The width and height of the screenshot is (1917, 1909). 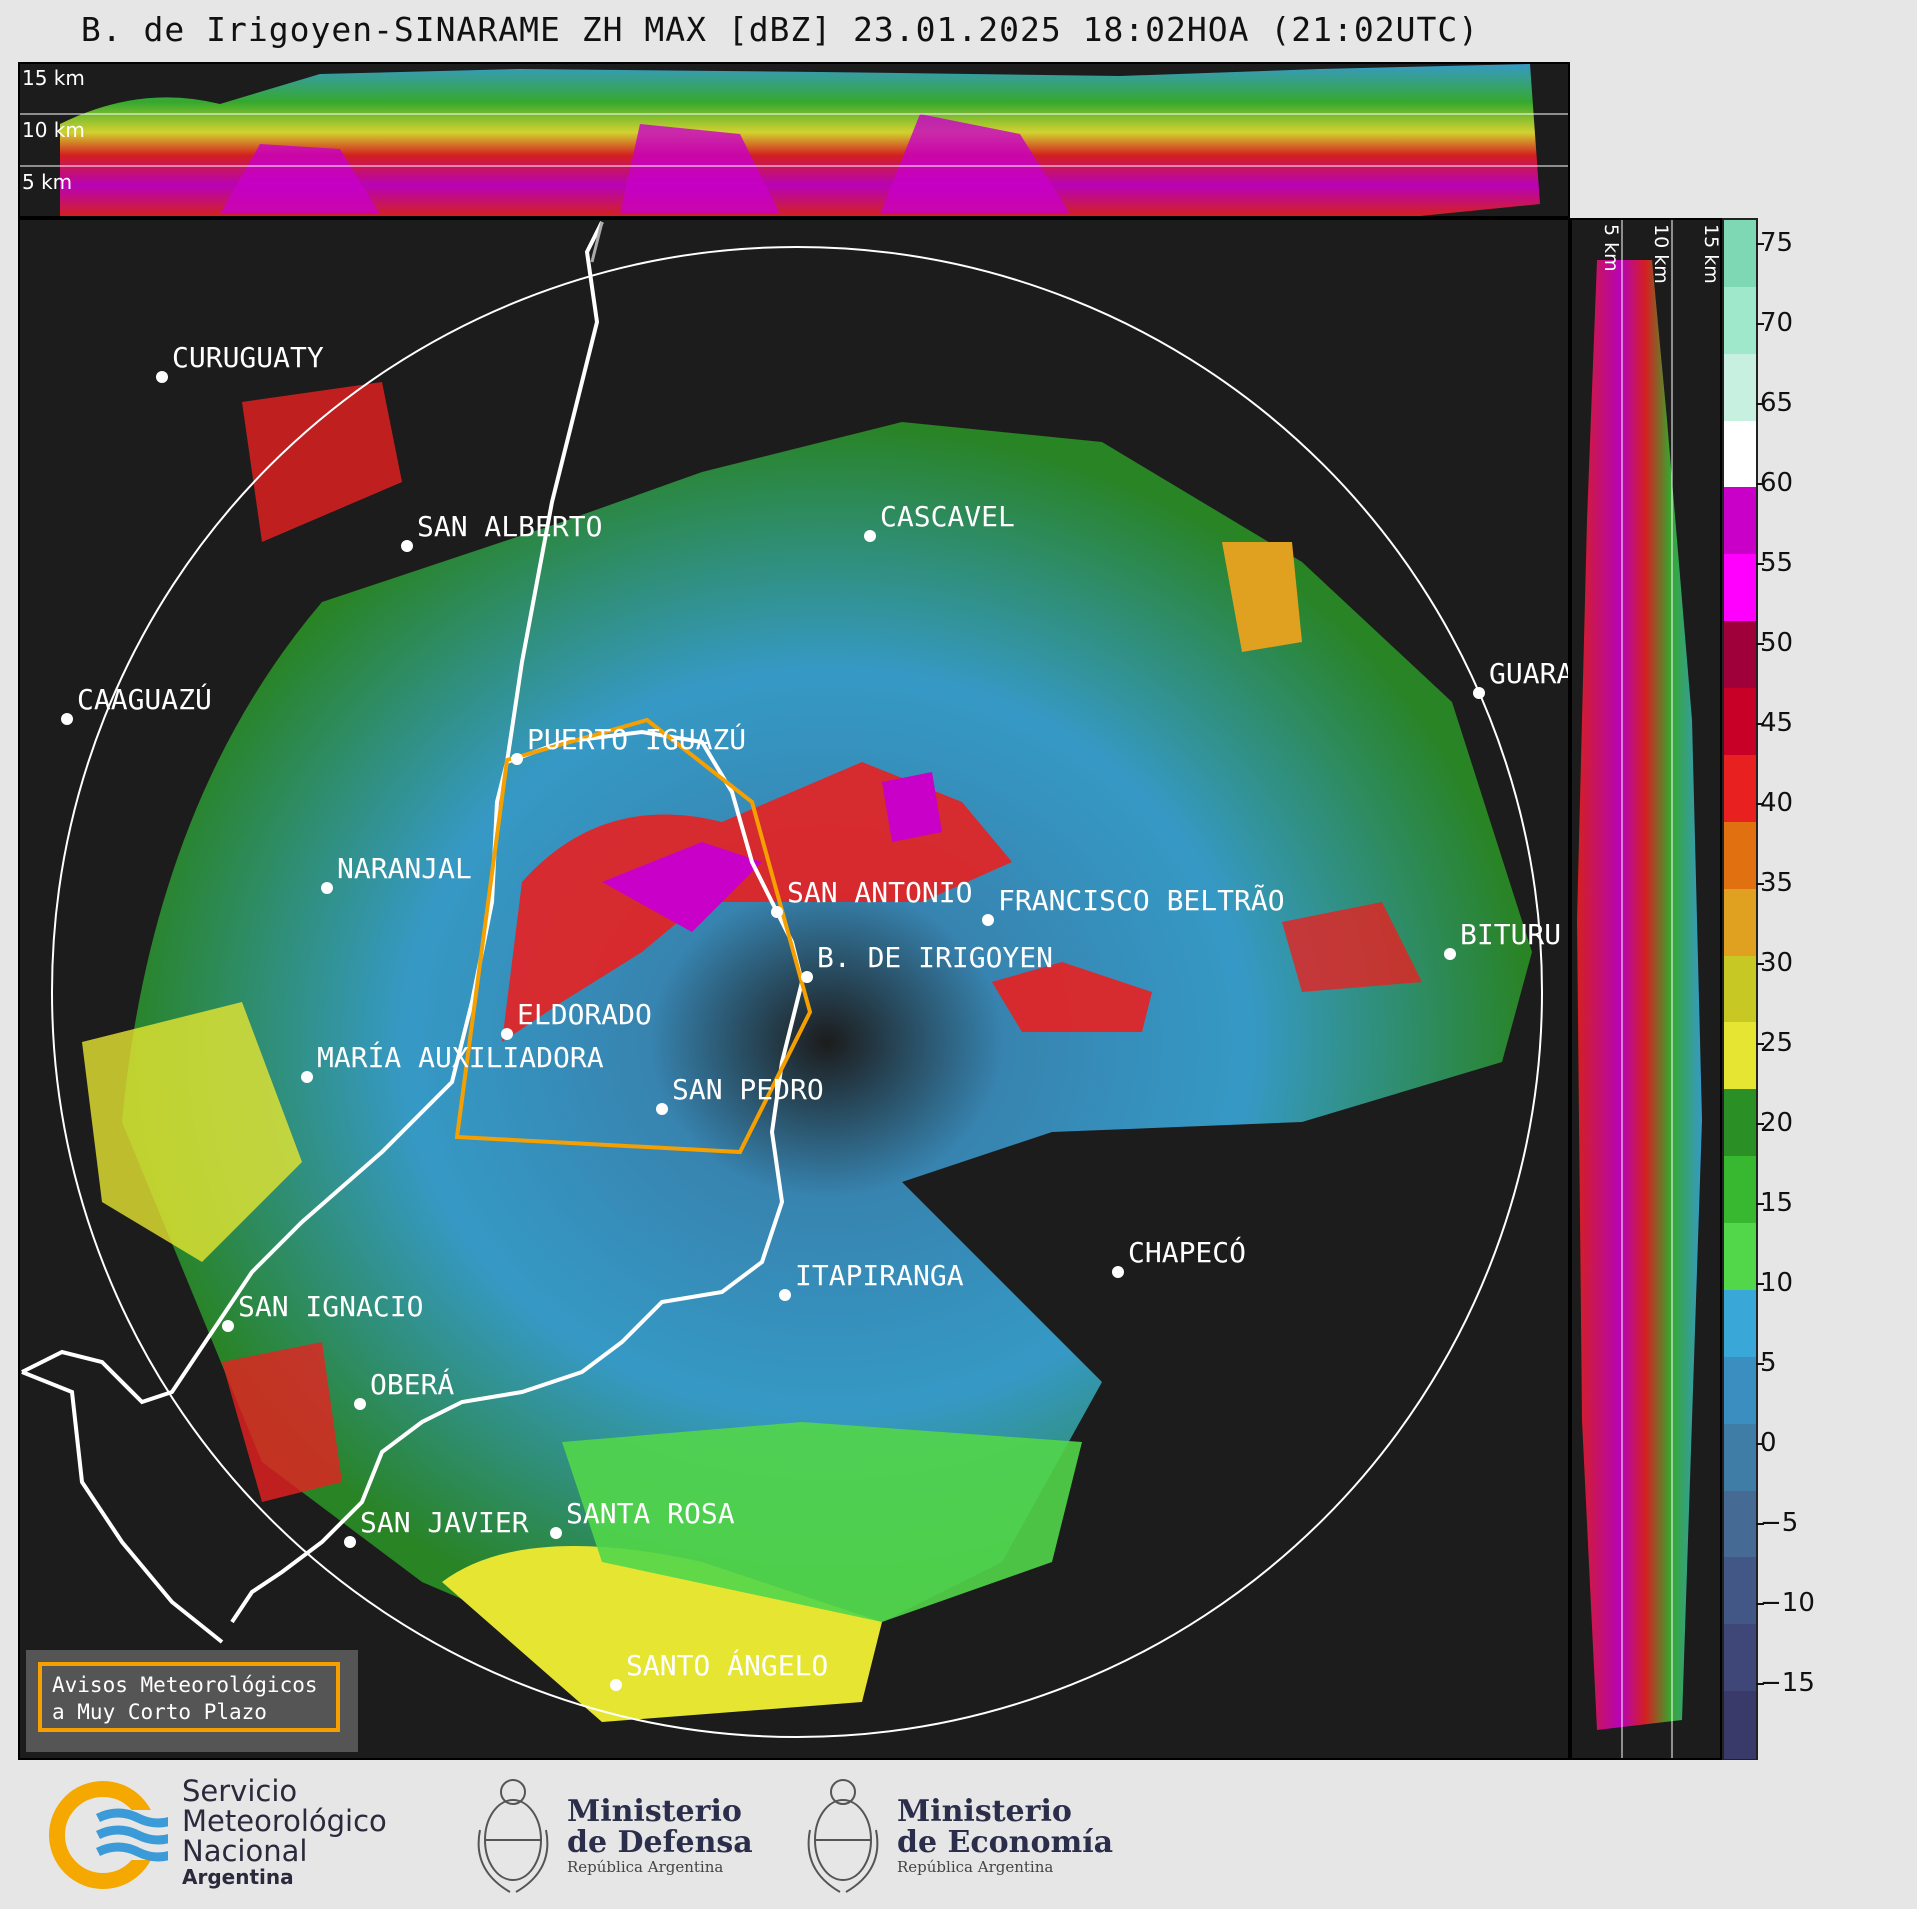 What do you see at coordinates (159, 1712) in the screenshot?
I see `warning-line-2: a Muy Corto Plazo` at bounding box center [159, 1712].